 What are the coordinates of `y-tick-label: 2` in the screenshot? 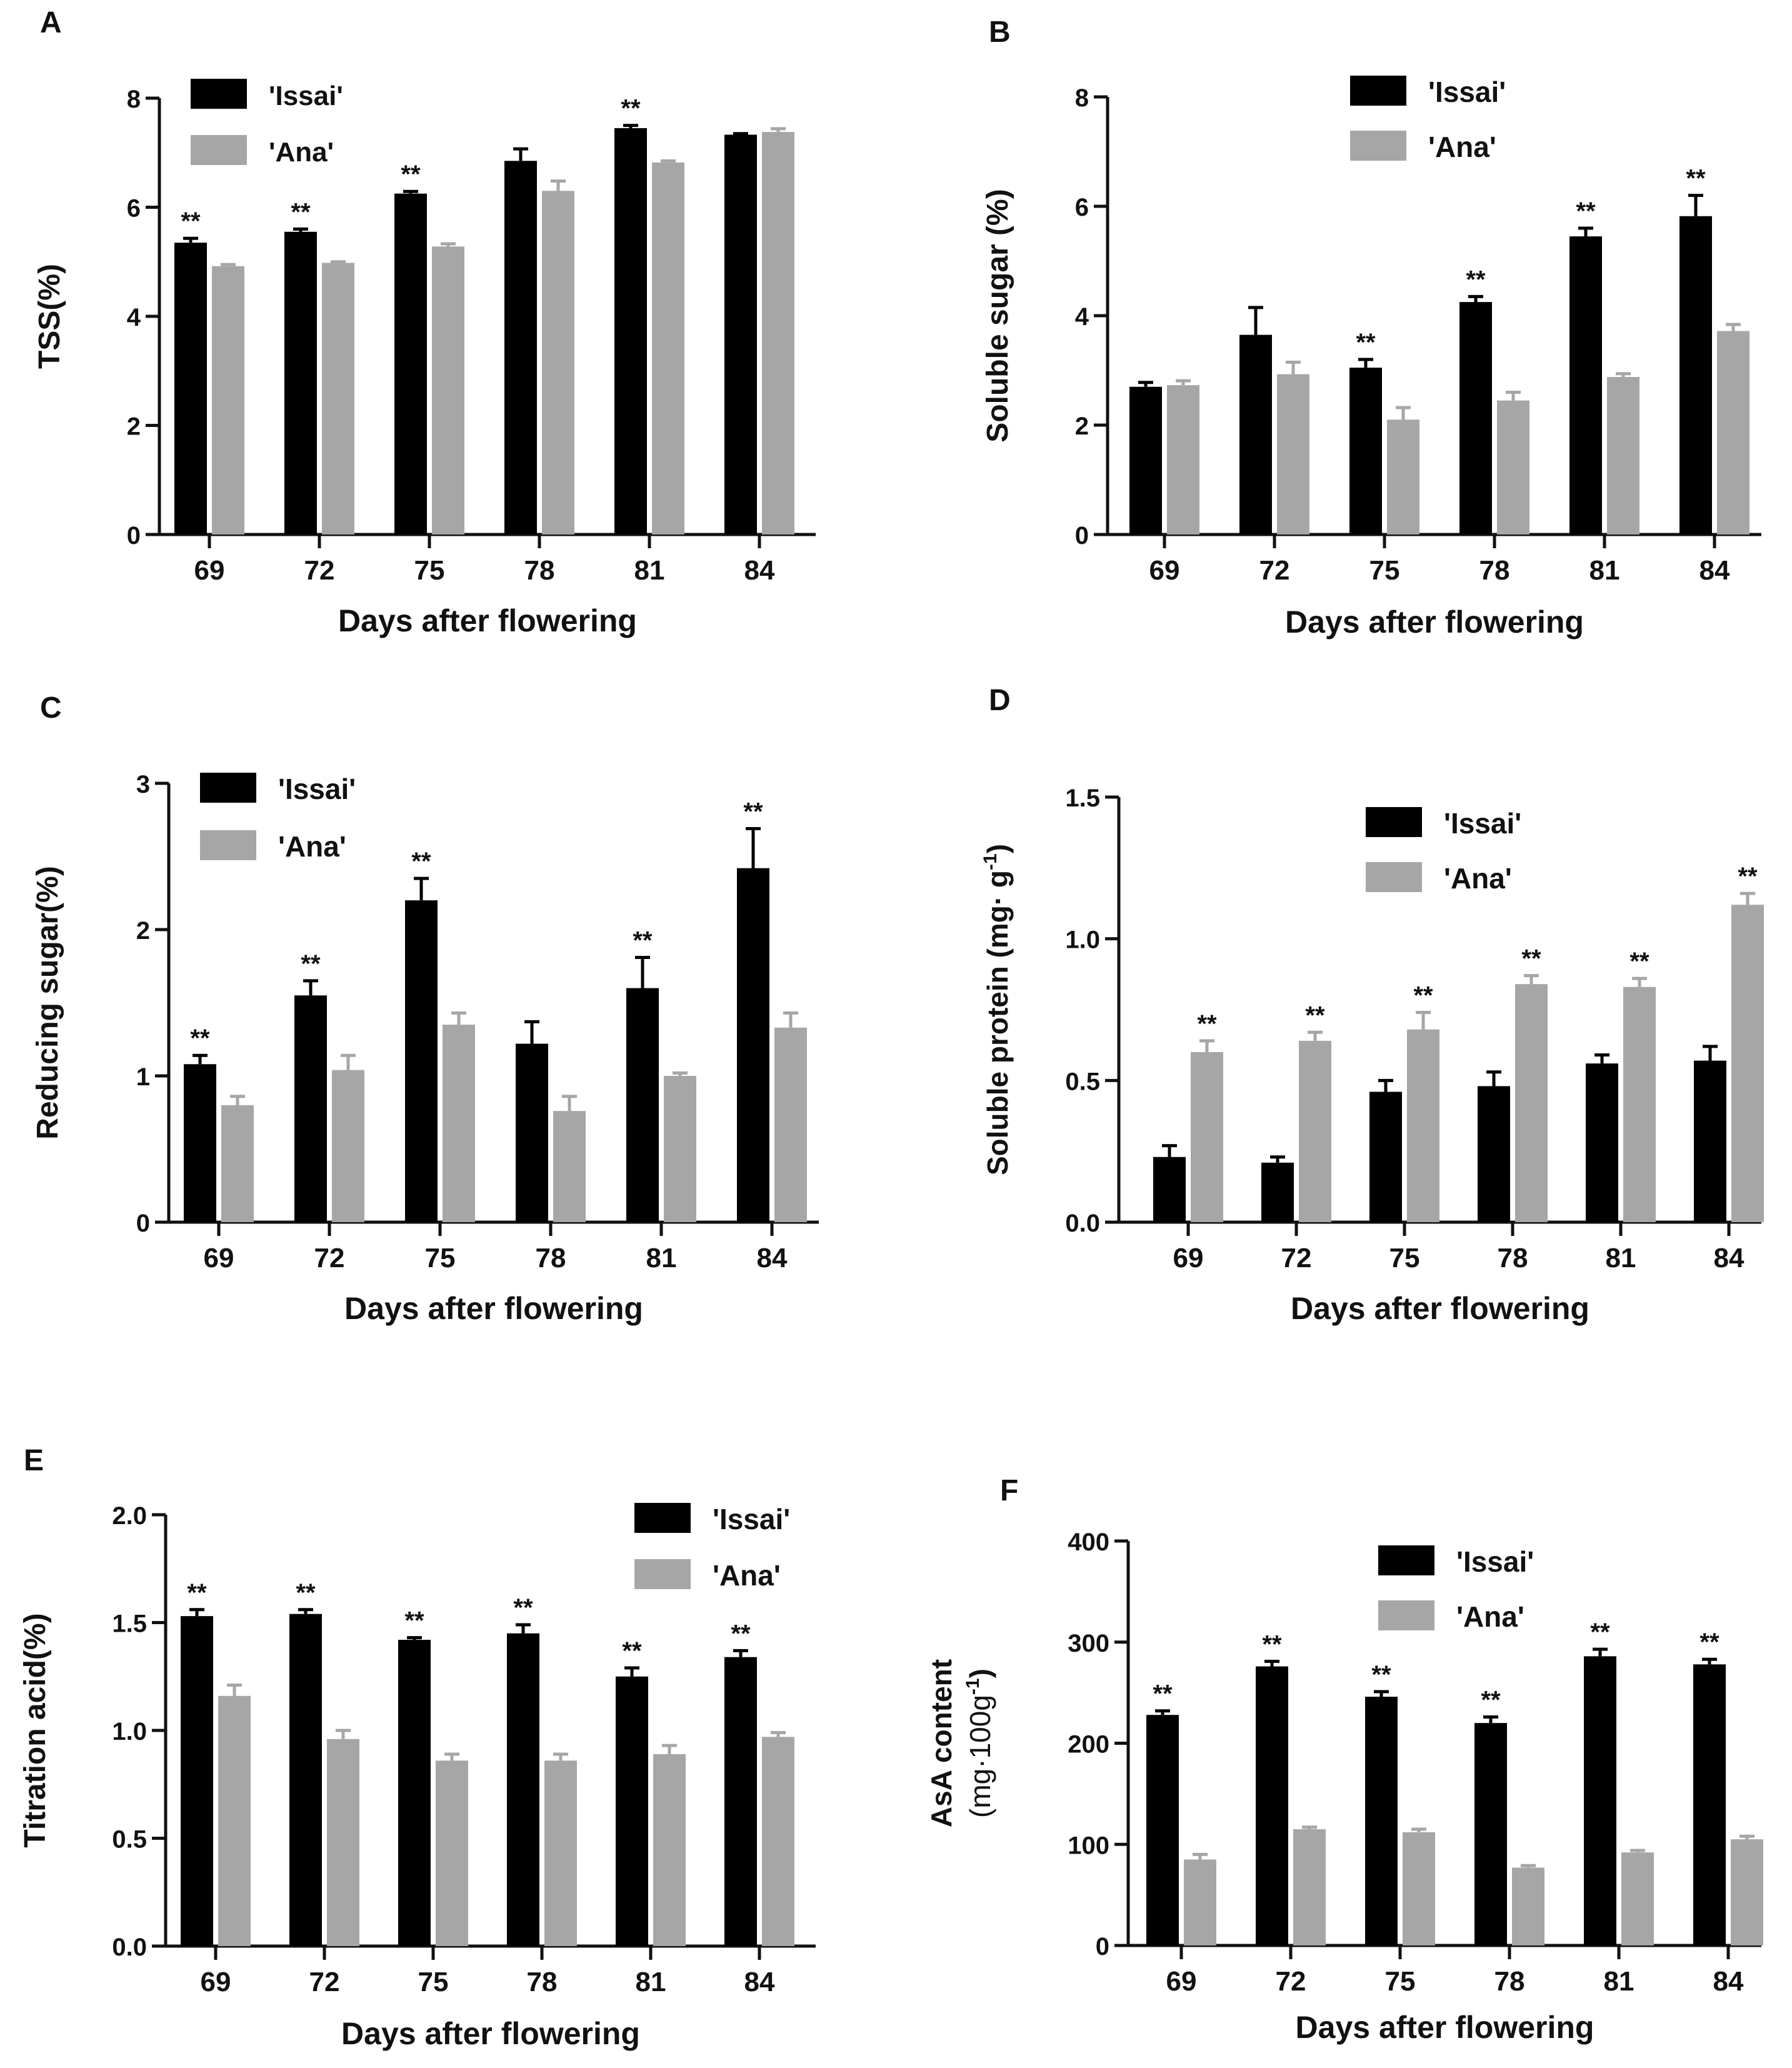 It's located at (143, 931).